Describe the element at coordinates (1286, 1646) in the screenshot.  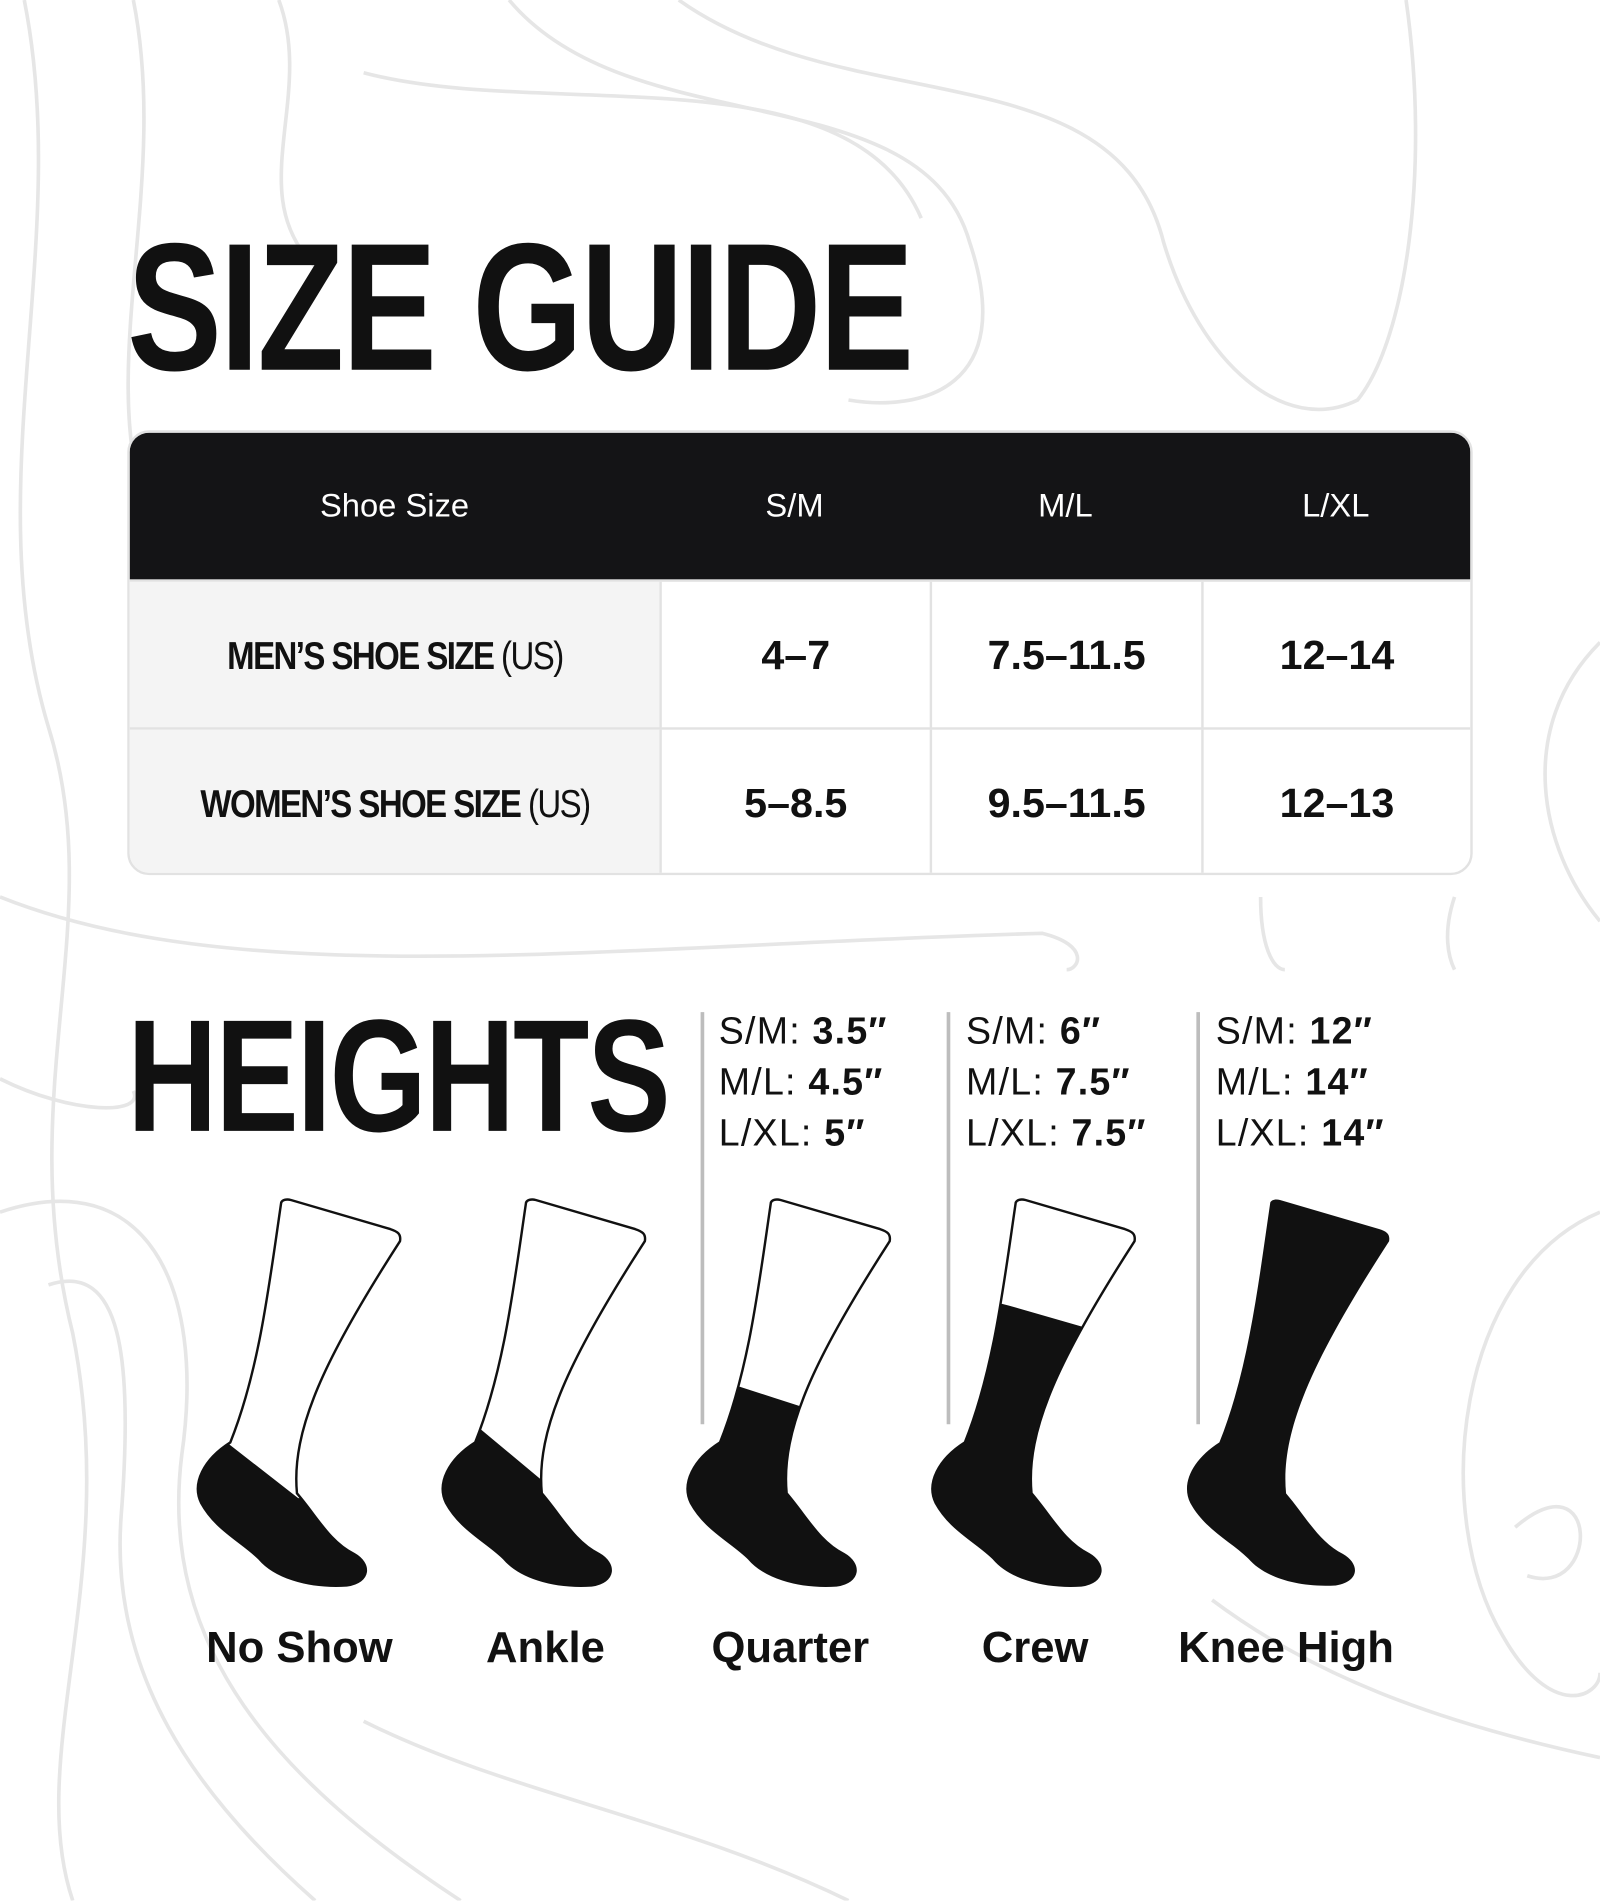
I see `label-knee-high: Knee High` at that location.